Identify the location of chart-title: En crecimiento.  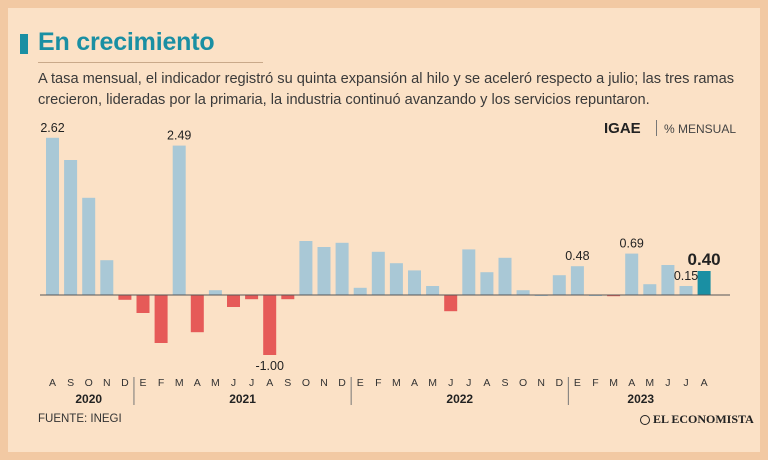
(126, 42).